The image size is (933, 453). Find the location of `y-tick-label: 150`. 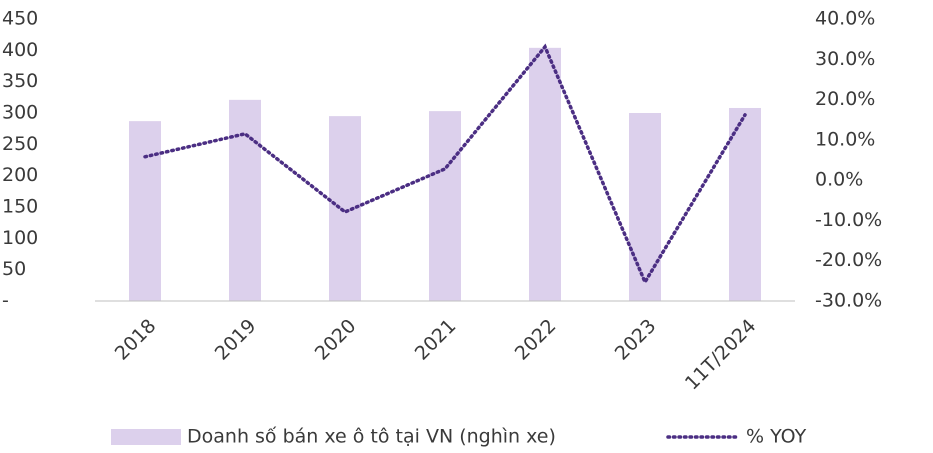

y-tick-label: 150 is located at coordinates (20, 207).